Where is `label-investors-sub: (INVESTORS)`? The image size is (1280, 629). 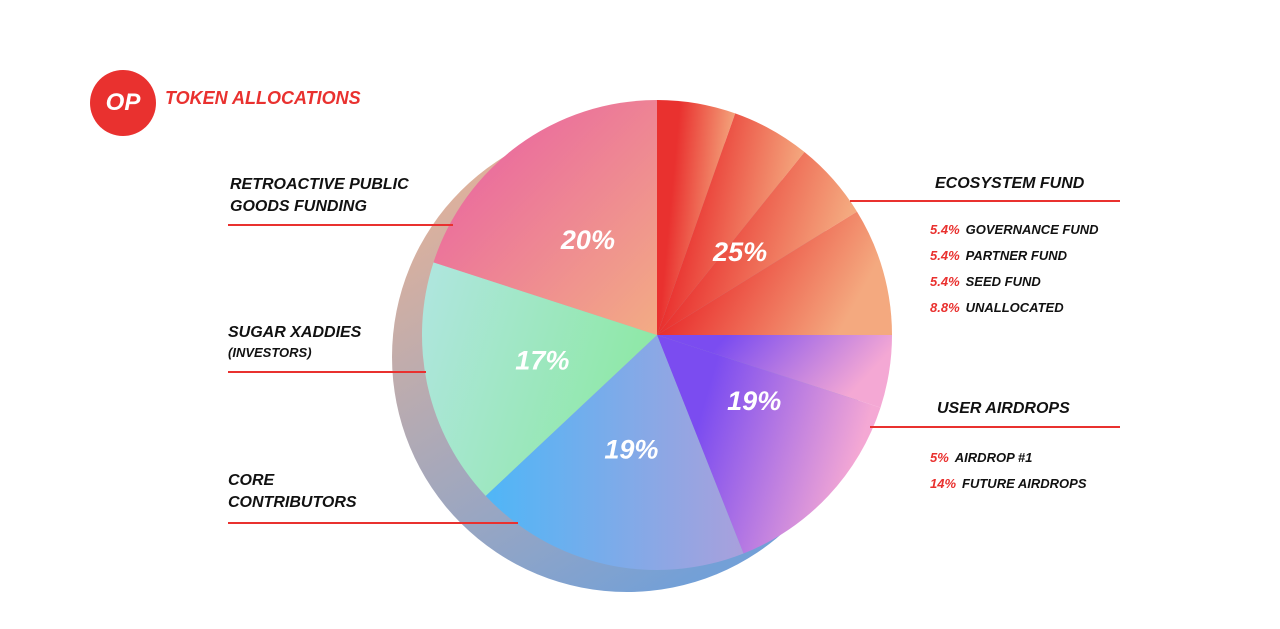 label-investors-sub: (INVESTORS) is located at coordinates (270, 352).